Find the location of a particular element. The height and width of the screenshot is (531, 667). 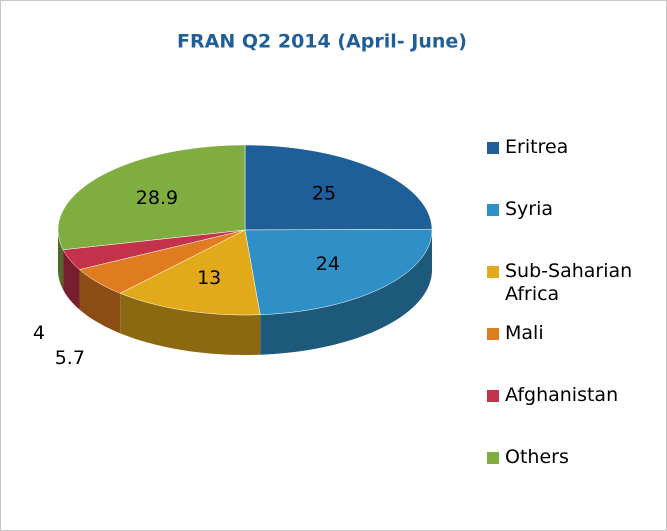

legend-item: Others is located at coordinates (574, 457).